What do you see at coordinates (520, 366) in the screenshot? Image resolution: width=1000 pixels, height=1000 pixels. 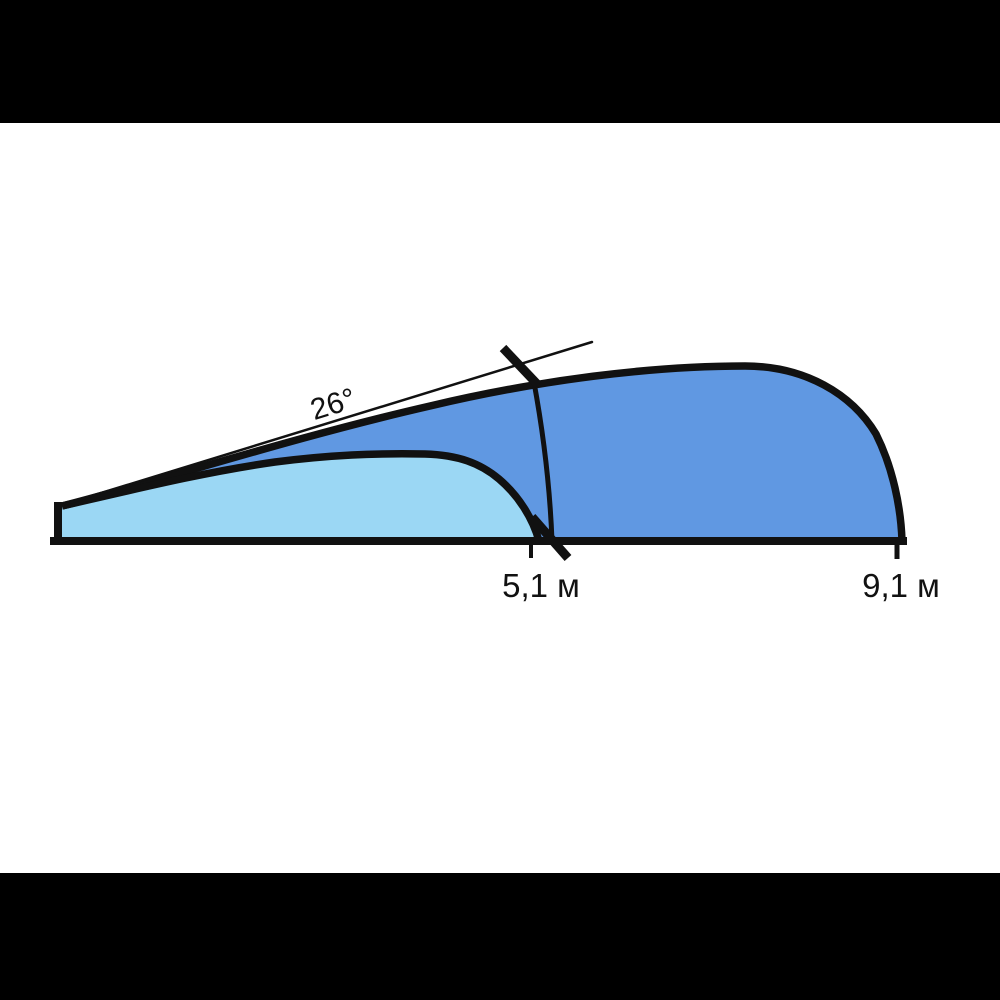 I see `tangent-tick-mark` at bounding box center [520, 366].